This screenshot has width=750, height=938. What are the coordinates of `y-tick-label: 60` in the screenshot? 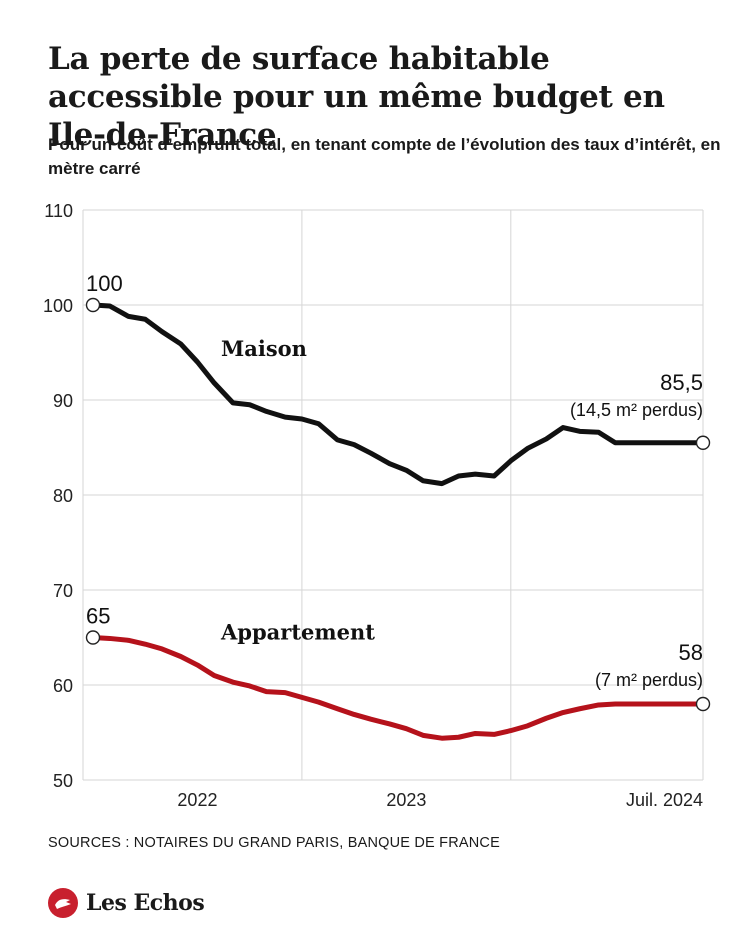 It's located at (63, 686).